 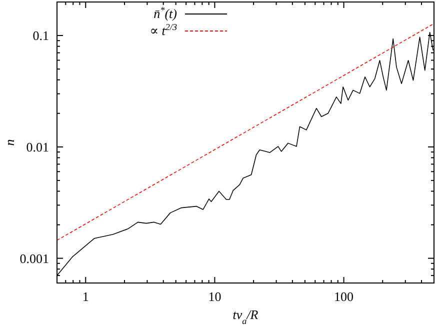 What do you see at coordinates (37, 146) in the screenshot?
I see `y-tick-label: 0.01` at bounding box center [37, 146].